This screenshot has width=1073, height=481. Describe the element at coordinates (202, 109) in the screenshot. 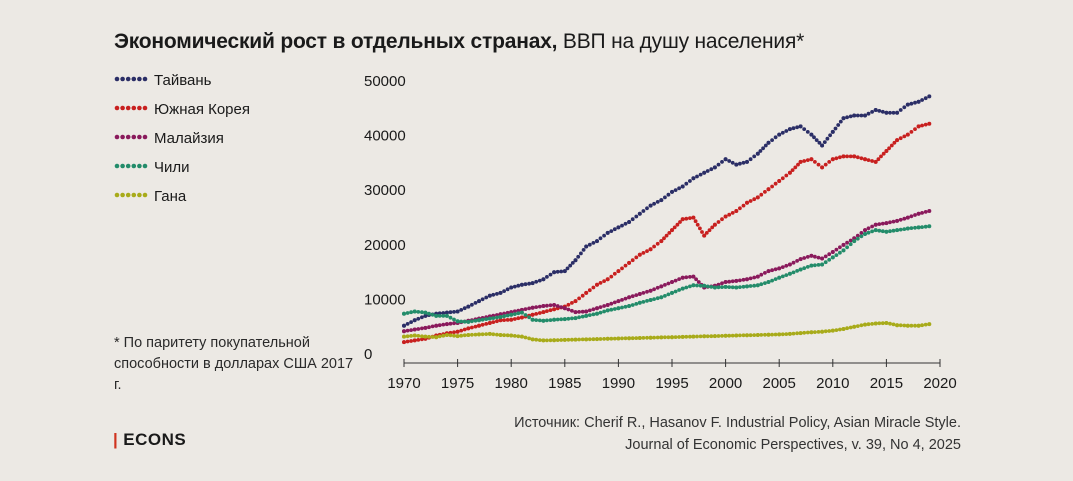

I see `legend-label-south-korea: Южная Корея` at that location.